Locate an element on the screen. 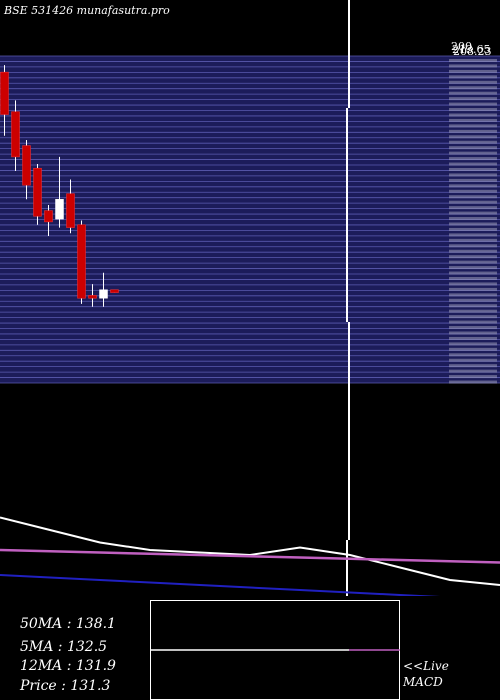 Image resolution: width=500 pixels, height=700 pixels. price-label-stack is located at coordinates (473, 221).